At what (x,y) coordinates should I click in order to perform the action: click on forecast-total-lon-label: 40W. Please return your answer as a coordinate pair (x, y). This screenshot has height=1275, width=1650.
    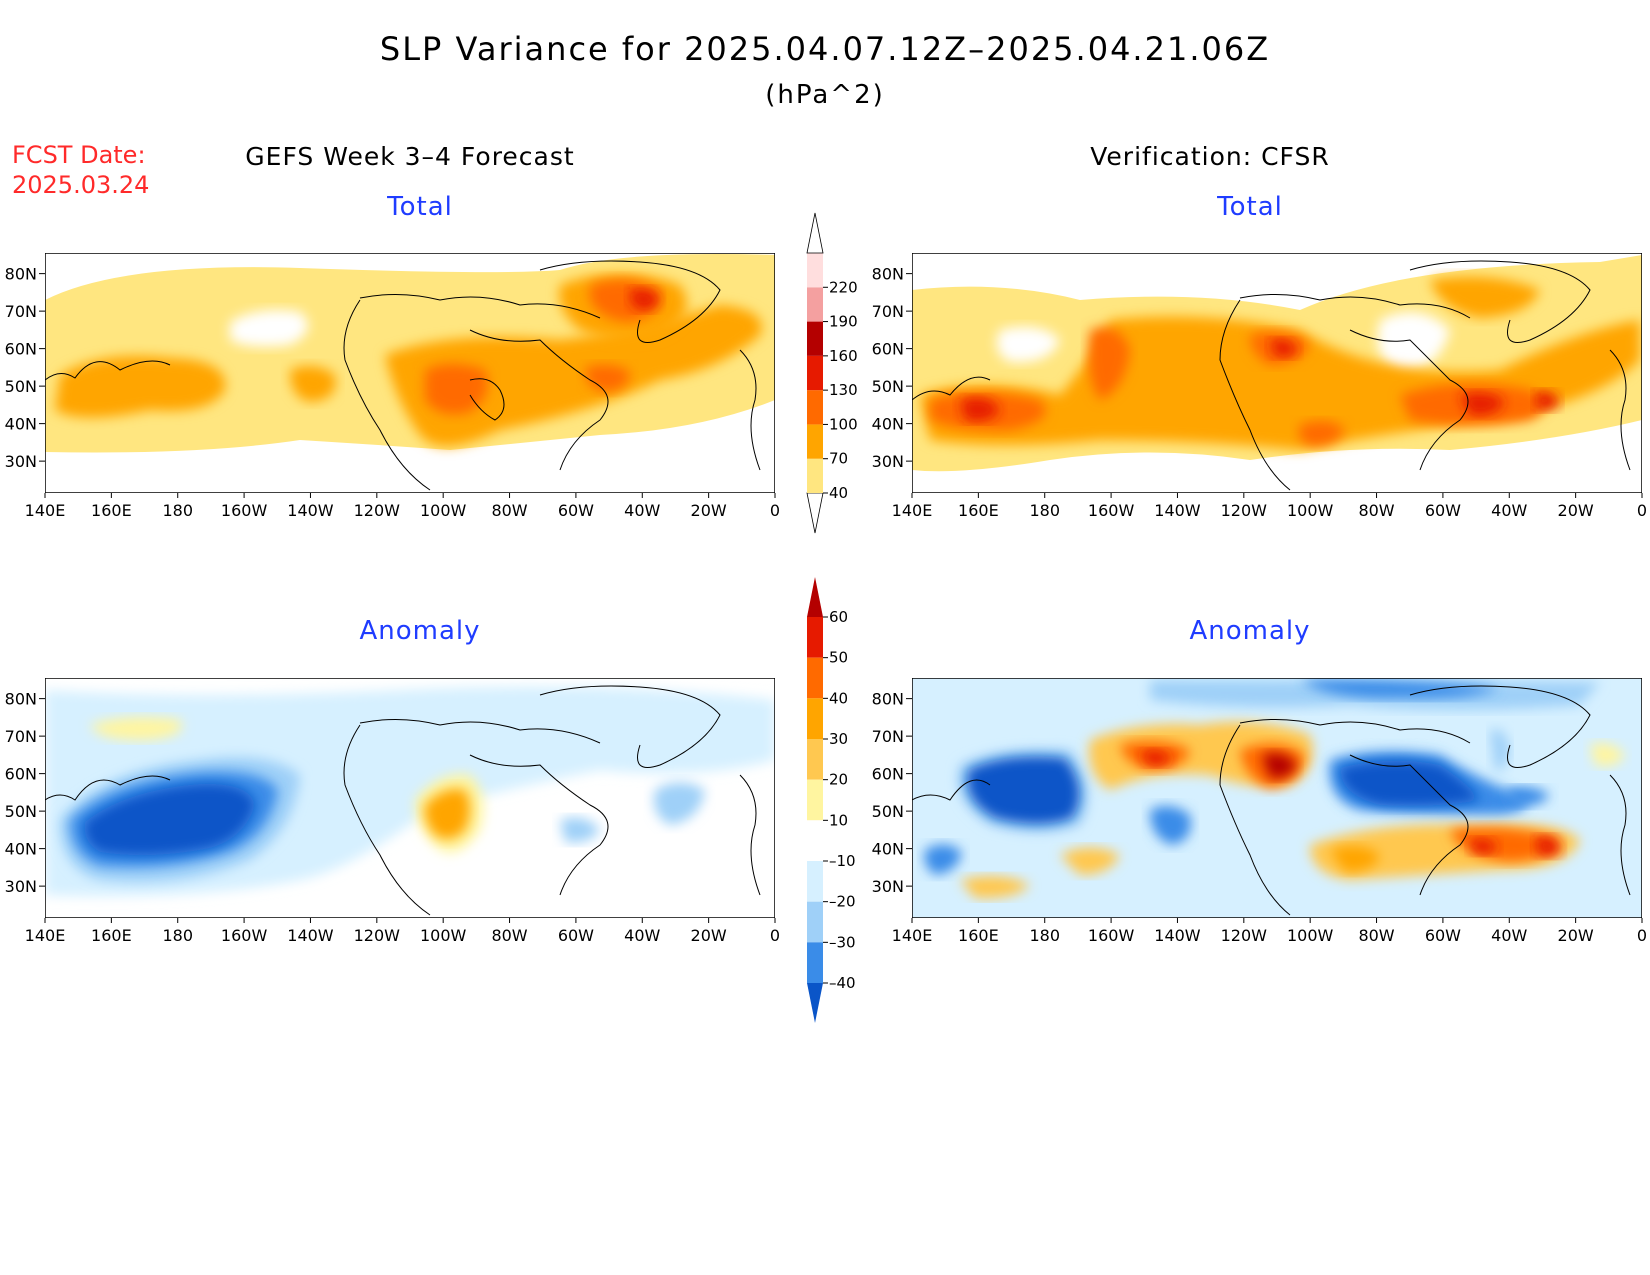
    Looking at the image, I should click on (642, 510).